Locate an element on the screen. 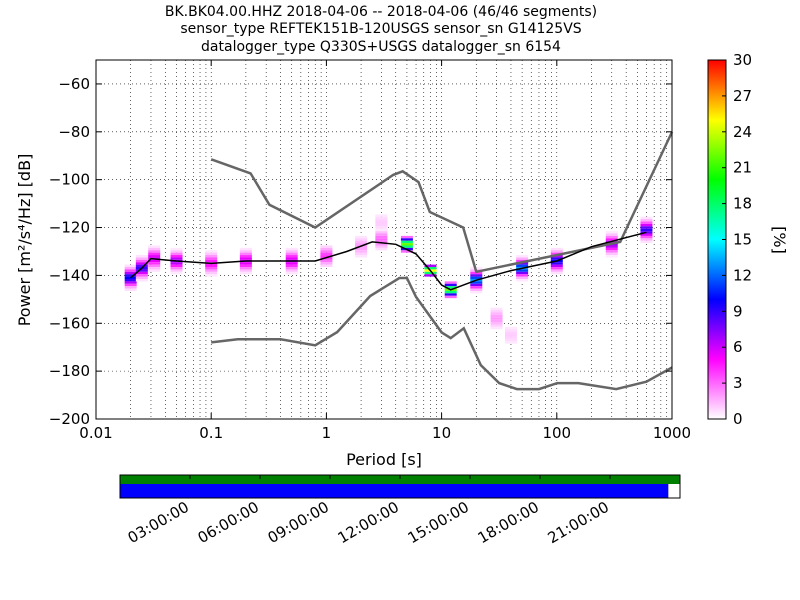 The image size is (800, 600). colorbar-tick-label: 9 is located at coordinates (738, 311).